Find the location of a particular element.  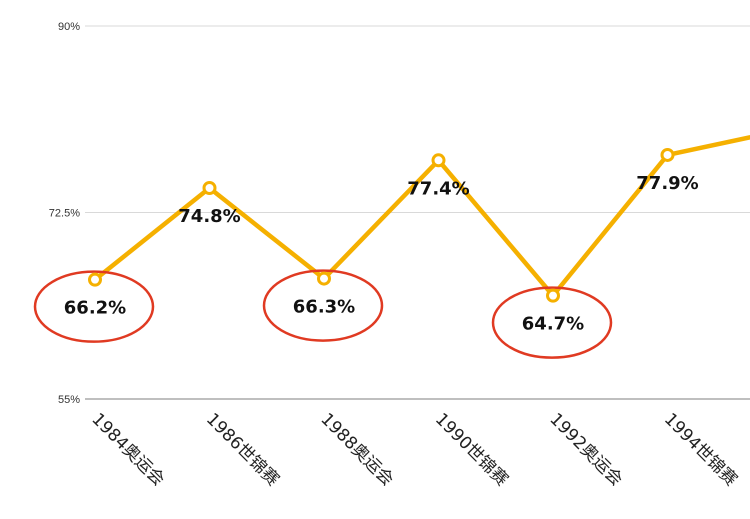

x-tick-label: 1988奥运会 is located at coordinates (356, 449).